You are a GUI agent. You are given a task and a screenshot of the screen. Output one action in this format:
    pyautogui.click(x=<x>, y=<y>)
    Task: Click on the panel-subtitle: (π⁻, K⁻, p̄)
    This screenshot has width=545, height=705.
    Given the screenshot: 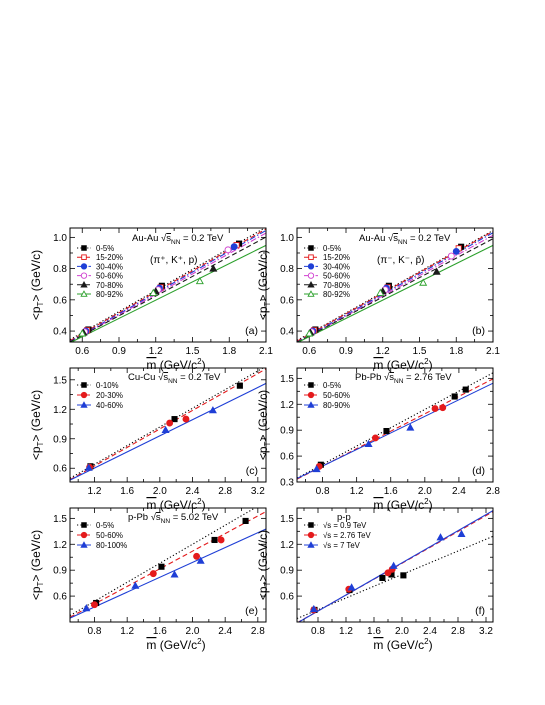 What is the action you would take?
    pyautogui.click(x=400, y=260)
    